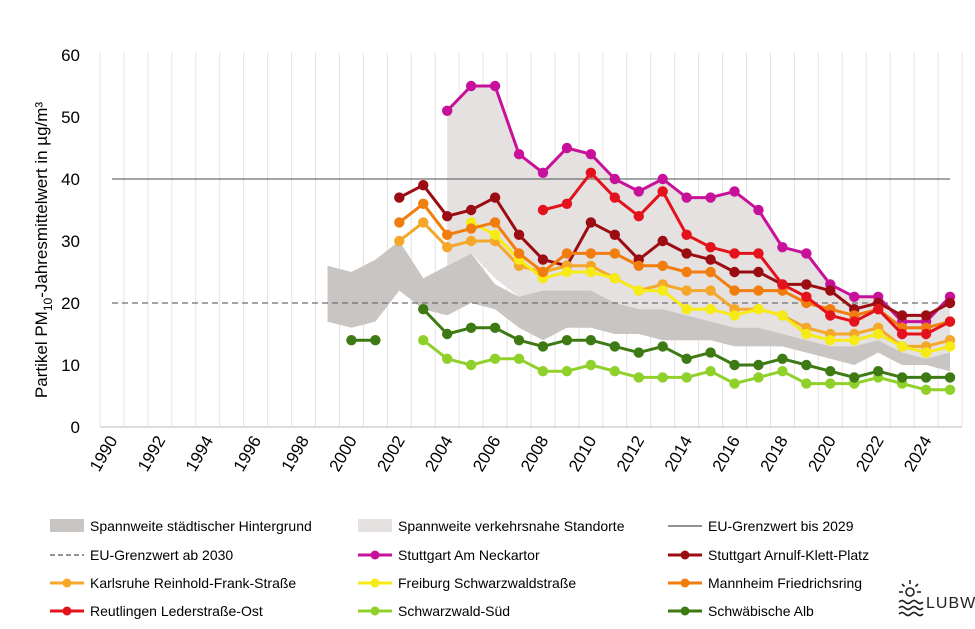 Image resolution: width=975 pixels, height=629 pixels. What do you see at coordinates (390, 454) in the screenshot?
I see `x-tick-label: 2002` at bounding box center [390, 454].